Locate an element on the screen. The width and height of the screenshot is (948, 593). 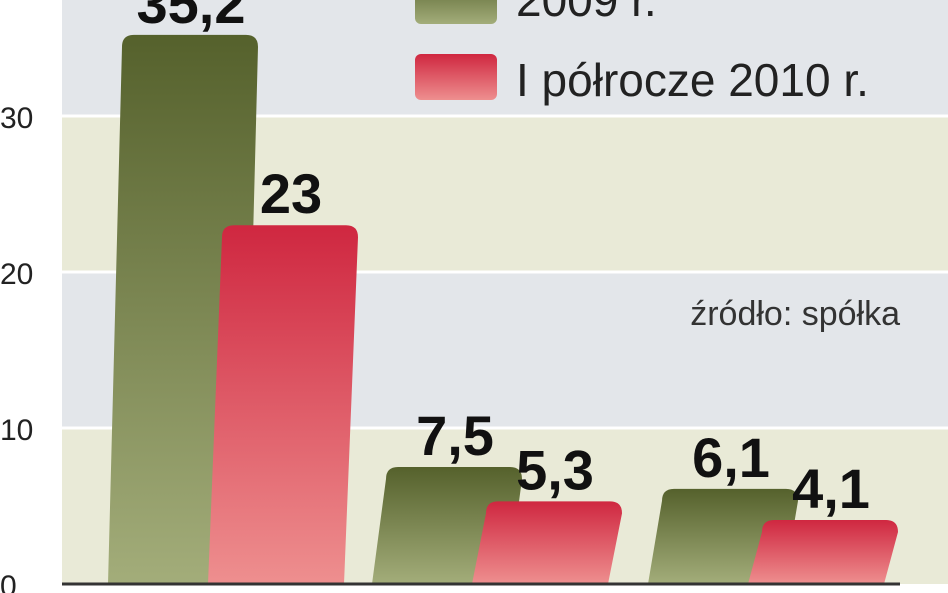
legend-swatch-2010 is located at coordinates (456, 77).